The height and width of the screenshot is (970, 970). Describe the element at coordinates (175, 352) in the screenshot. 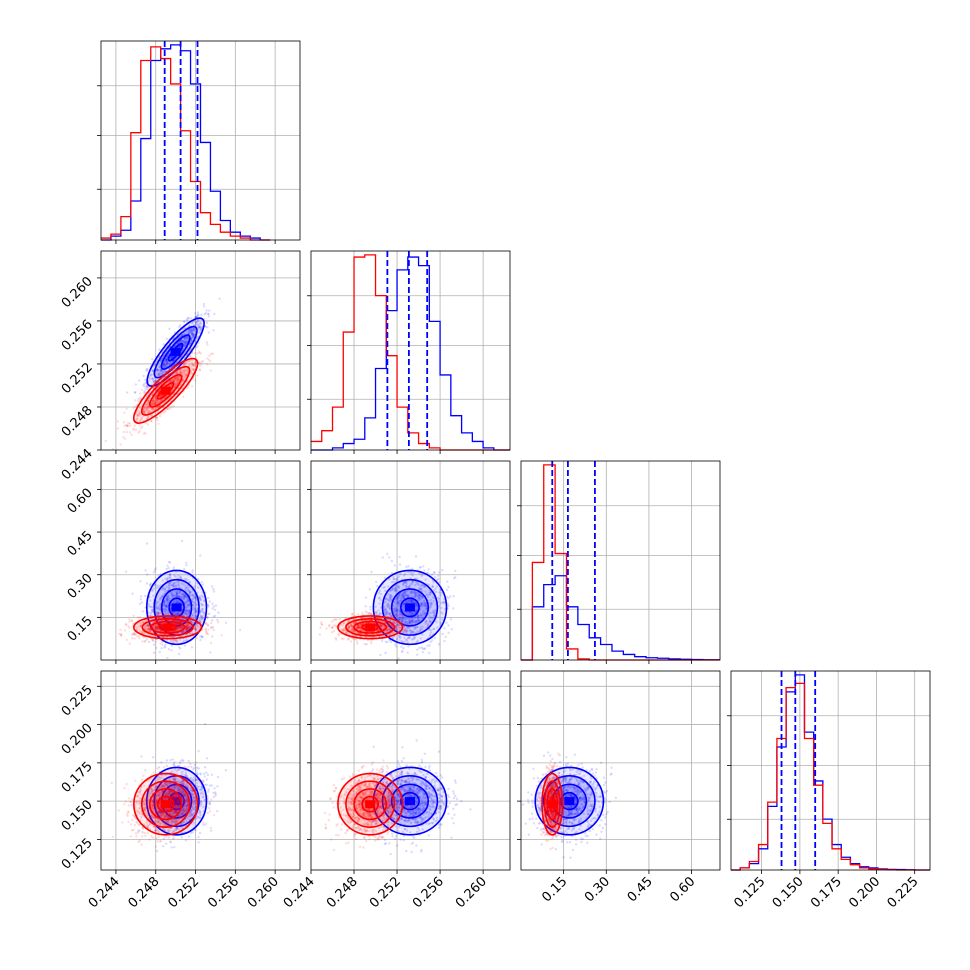

I see `density-peak` at that location.